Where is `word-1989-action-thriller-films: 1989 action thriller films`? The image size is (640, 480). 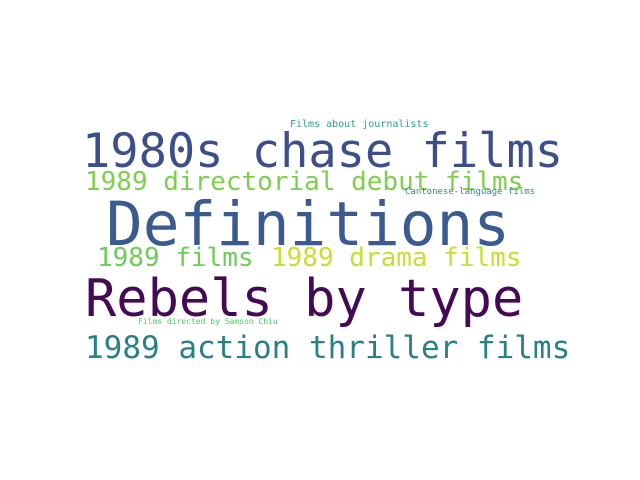
word-1989-action-thriller-films: 1989 action thriller films is located at coordinates (328, 348).